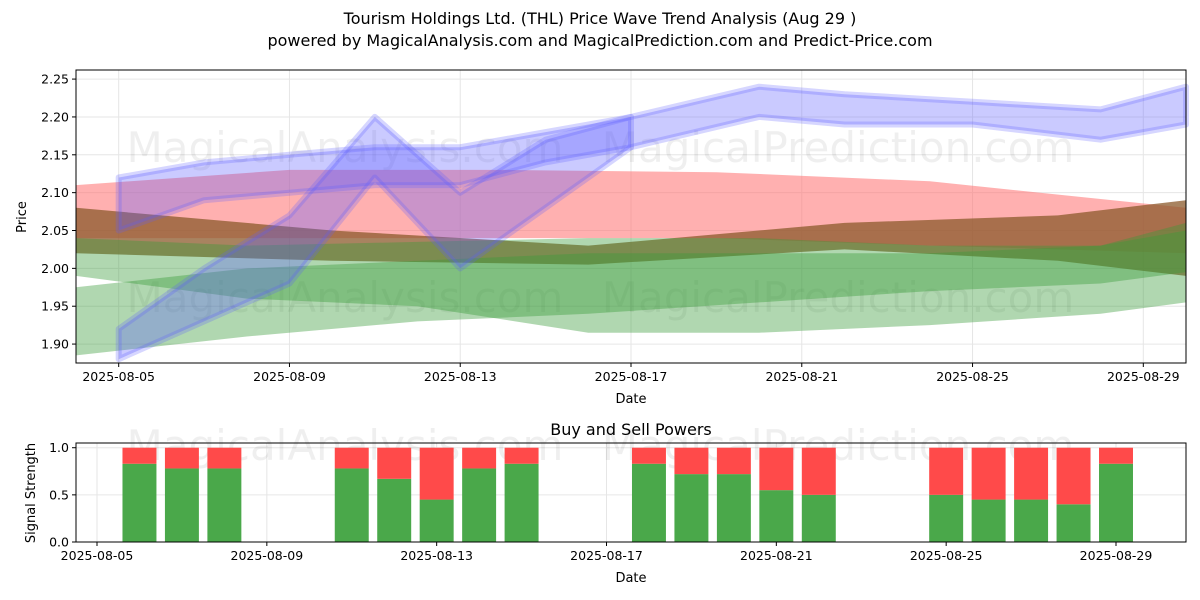 Image resolution: width=1200 pixels, height=600 pixels. Describe the element at coordinates (267, 555) in the screenshot. I see `signal-x-tick-label: 2025-08-09` at that location.